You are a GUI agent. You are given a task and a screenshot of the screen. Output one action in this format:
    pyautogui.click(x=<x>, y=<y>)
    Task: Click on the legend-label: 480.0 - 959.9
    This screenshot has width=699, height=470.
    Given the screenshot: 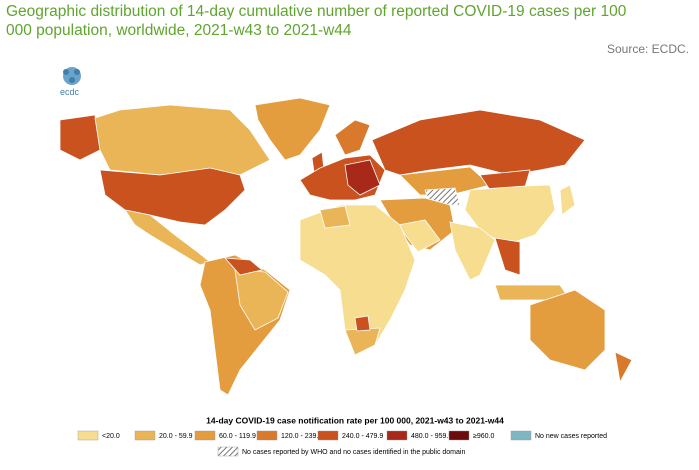 What is the action you would take?
    pyautogui.click(x=431, y=436)
    